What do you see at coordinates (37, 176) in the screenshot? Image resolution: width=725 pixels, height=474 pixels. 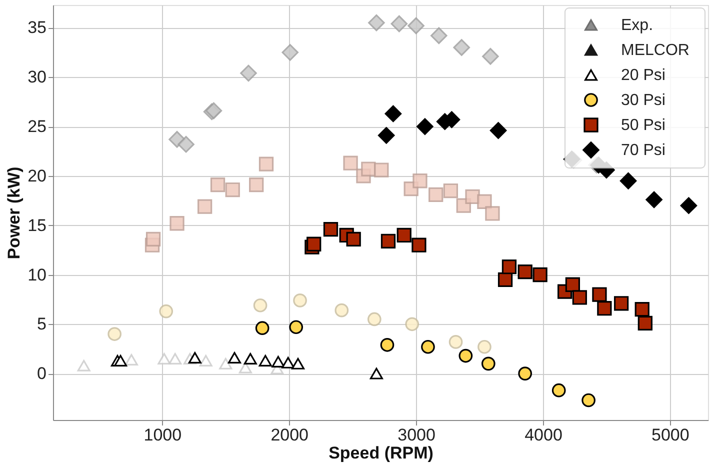 I see `y-tick-label: 20` at bounding box center [37, 176].